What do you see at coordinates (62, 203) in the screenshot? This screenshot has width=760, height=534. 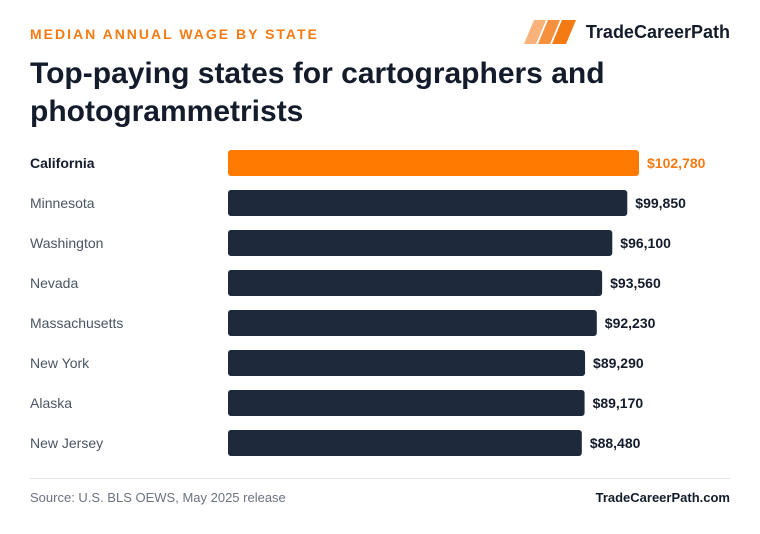 I see `category-label: Minnesota` at bounding box center [62, 203].